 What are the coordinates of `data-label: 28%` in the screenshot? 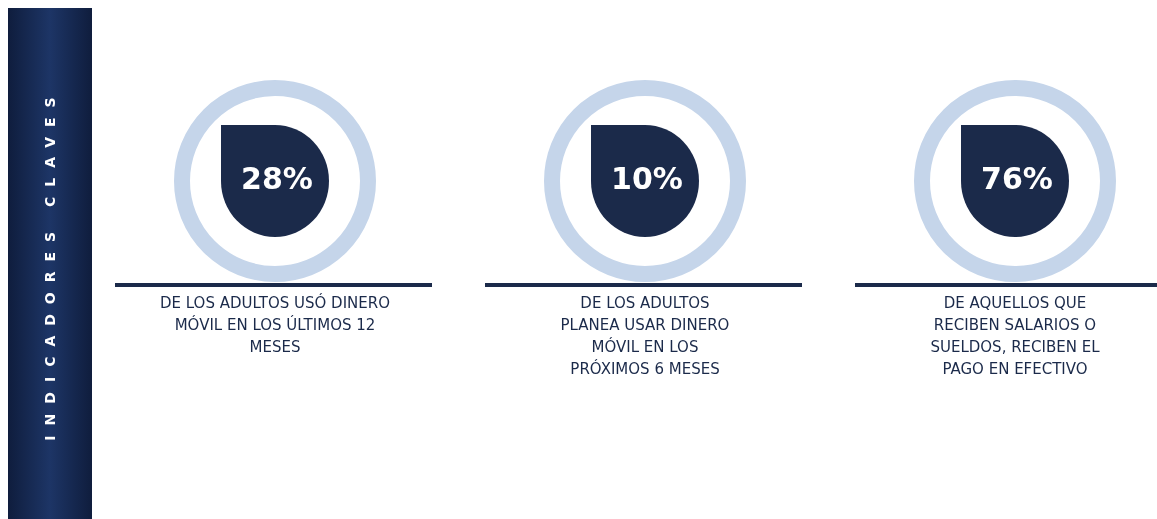 It's located at (277, 178).